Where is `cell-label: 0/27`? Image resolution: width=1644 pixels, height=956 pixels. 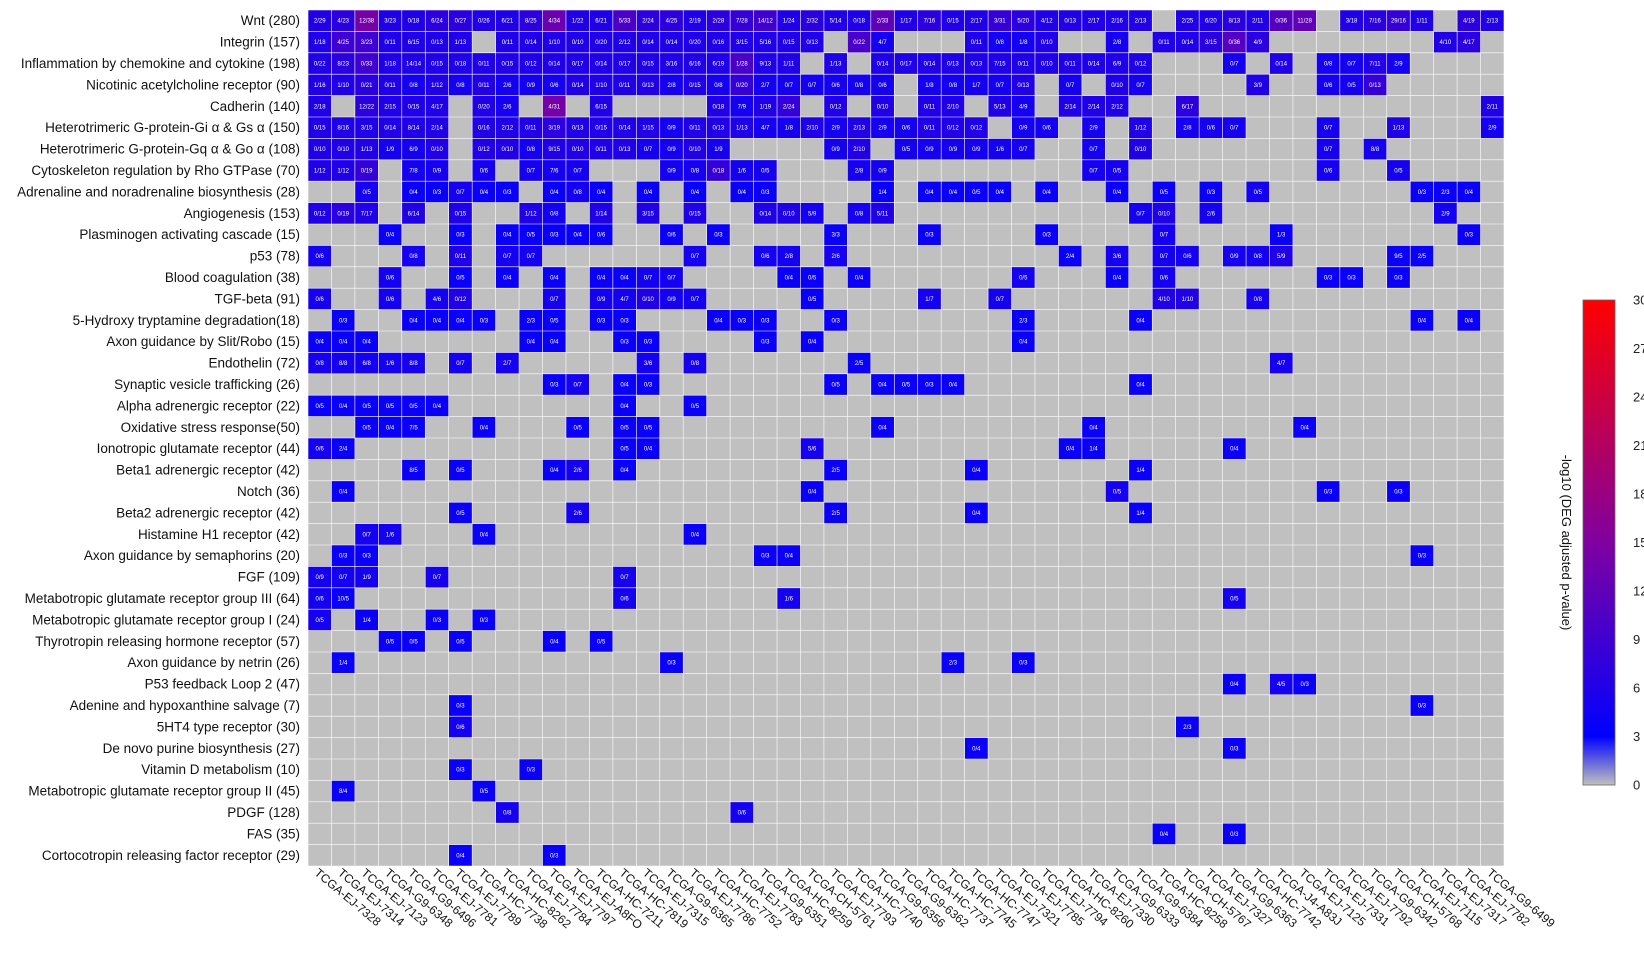 cell-label: 0/27 is located at coordinates (461, 22).